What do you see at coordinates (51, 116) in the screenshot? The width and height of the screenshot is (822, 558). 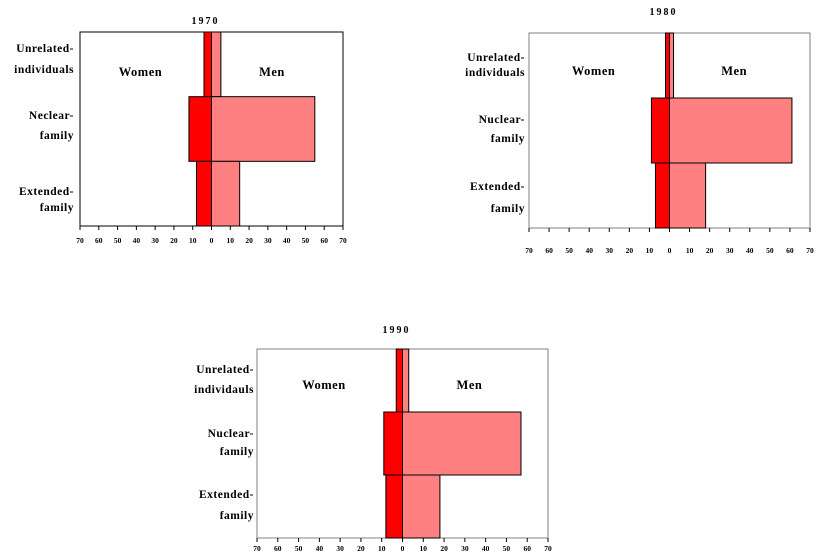 I see `category-label: Neclear-` at bounding box center [51, 116].